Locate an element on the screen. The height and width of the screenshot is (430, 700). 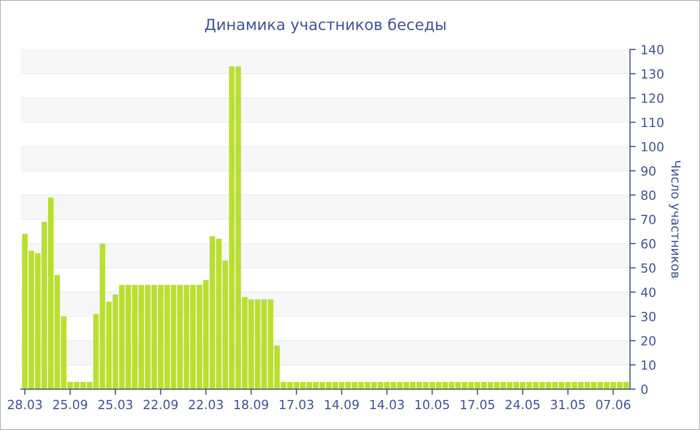
y-tick-label: 80 is located at coordinates (648, 195).